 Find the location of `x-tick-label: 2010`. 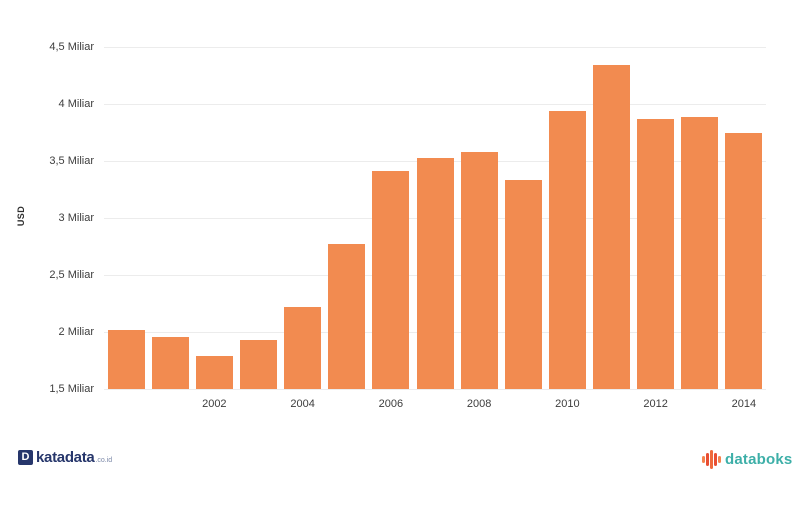

x-tick-label: 2010 is located at coordinates (567, 404).